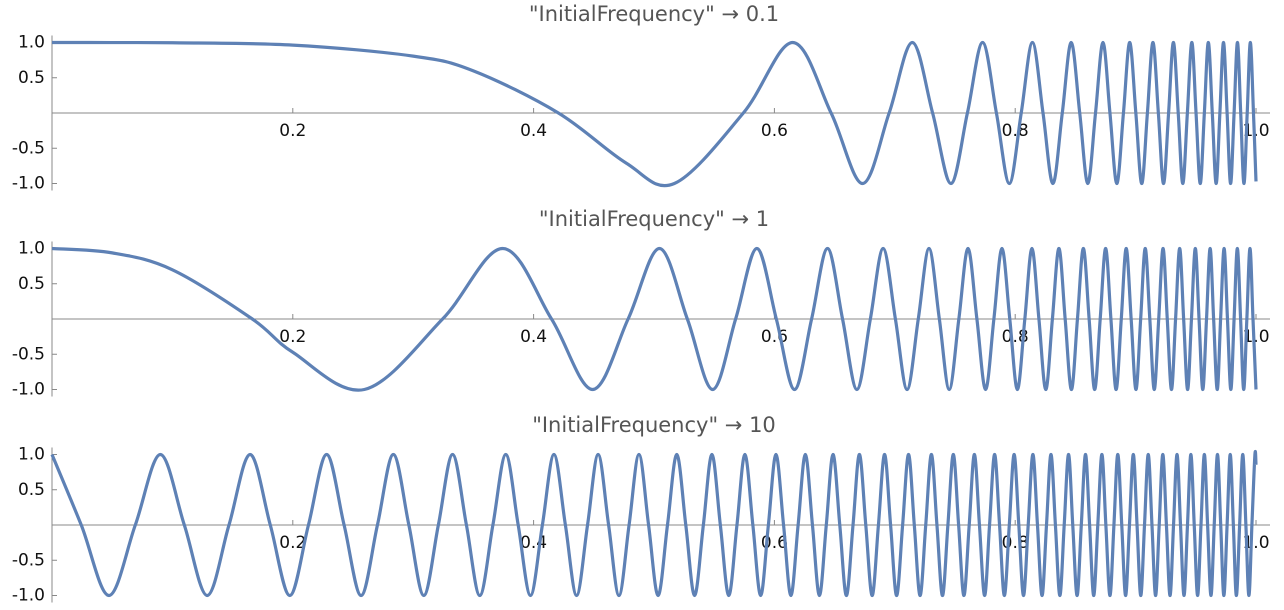 The height and width of the screenshot is (610, 1284). I want to click on chart-title: "InitialFrequency" → 1, so click(654, 219).